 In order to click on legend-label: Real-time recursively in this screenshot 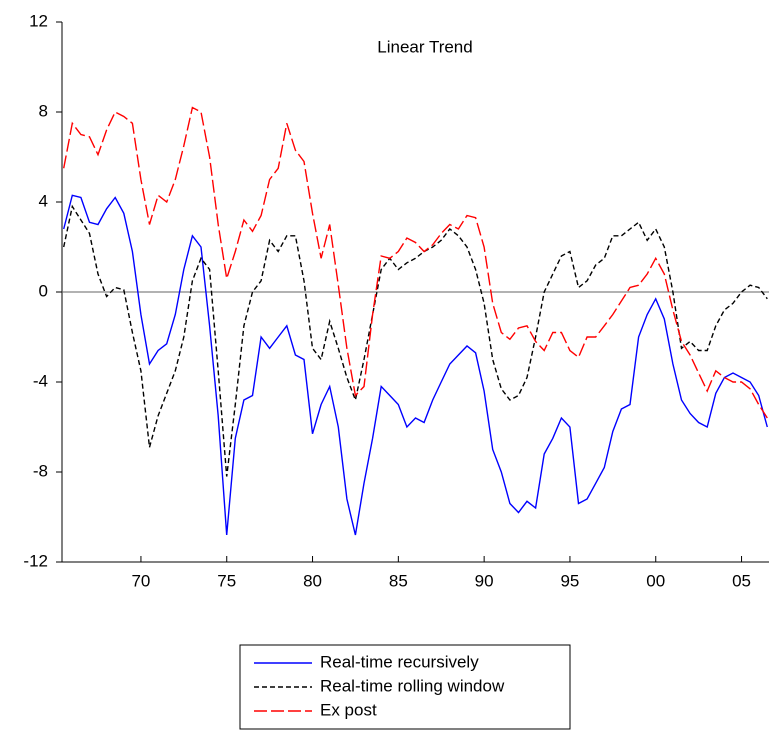, I will do `click(399, 661)`.